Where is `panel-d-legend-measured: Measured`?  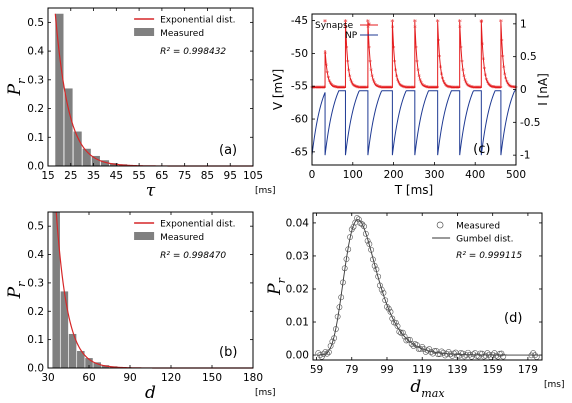
panel-d-legend-measured: Measured is located at coordinates (478, 227).